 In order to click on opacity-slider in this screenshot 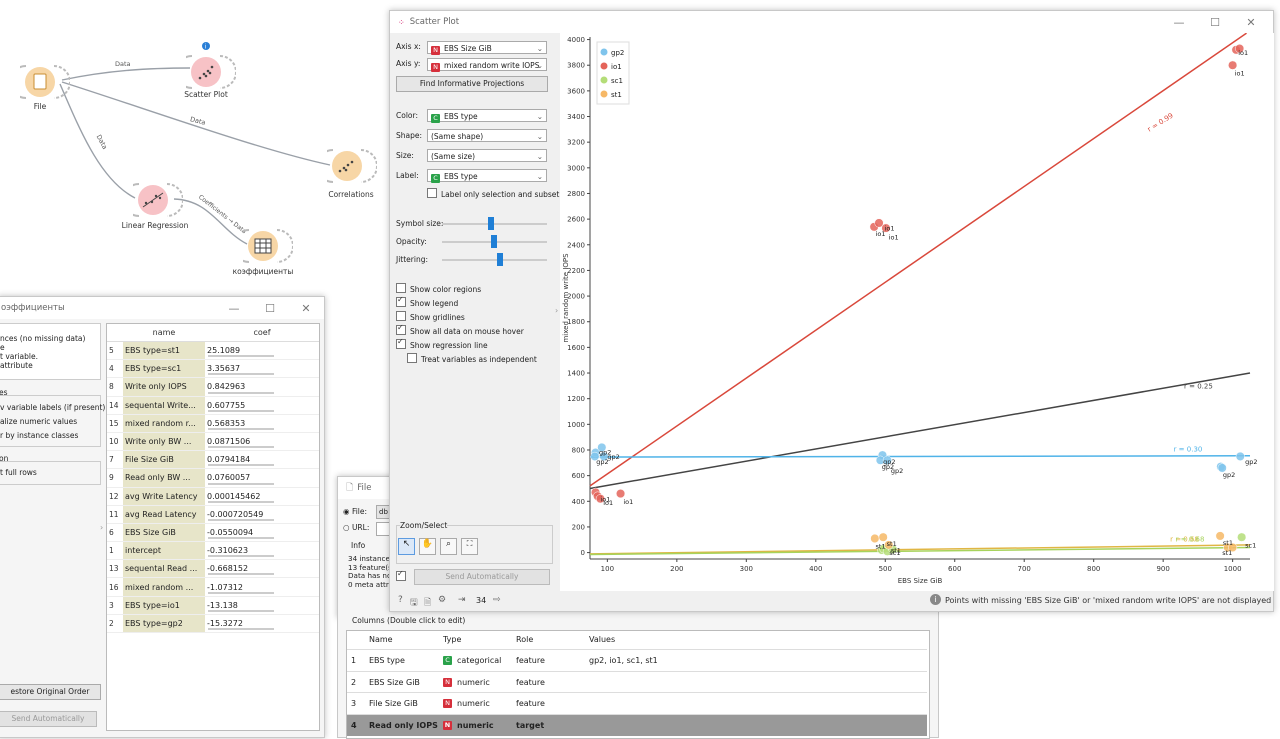, I will do `click(494, 241)`.